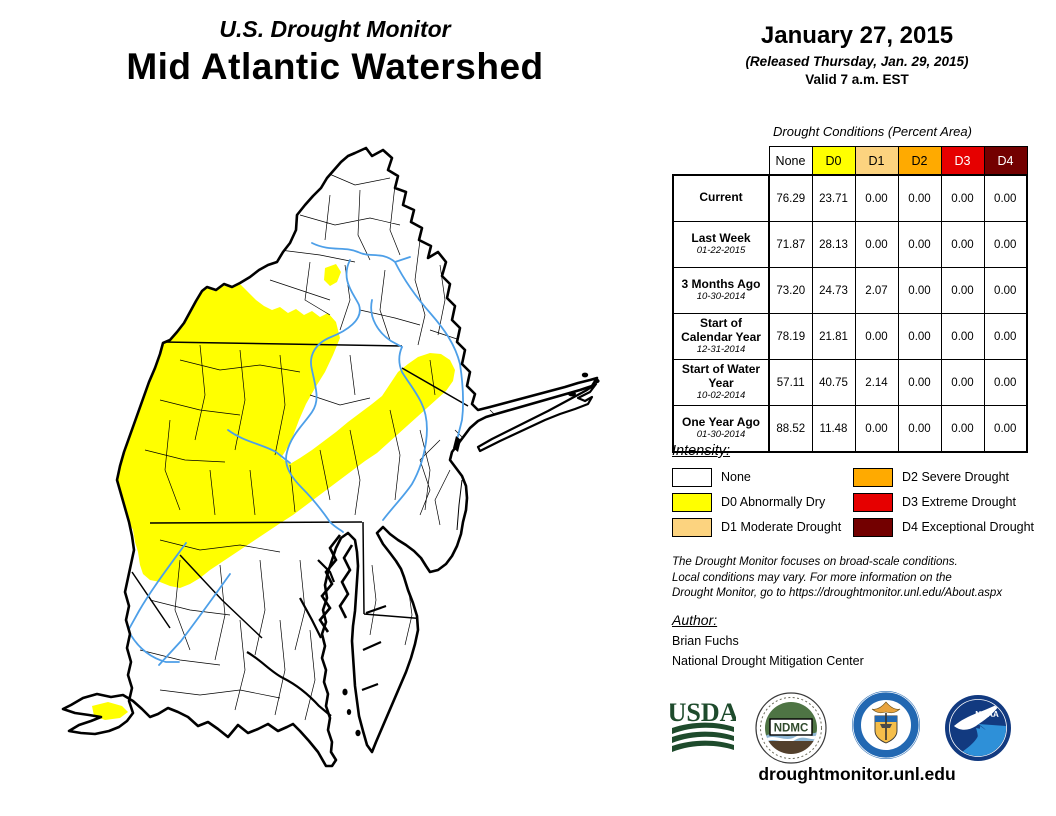 The height and width of the screenshot is (816, 1056). Describe the element at coordinates (335, 29) in the screenshot. I see `report-subtitle: U.S. Drought Monitor` at that location.